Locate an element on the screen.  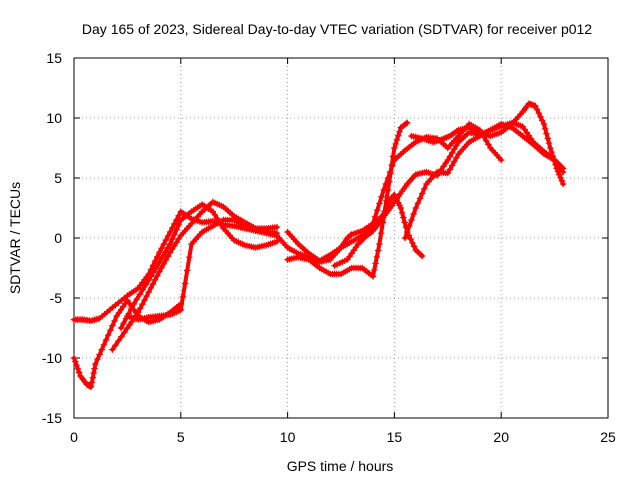
y-tick-label: -10 is located at coordinates (52, 358).